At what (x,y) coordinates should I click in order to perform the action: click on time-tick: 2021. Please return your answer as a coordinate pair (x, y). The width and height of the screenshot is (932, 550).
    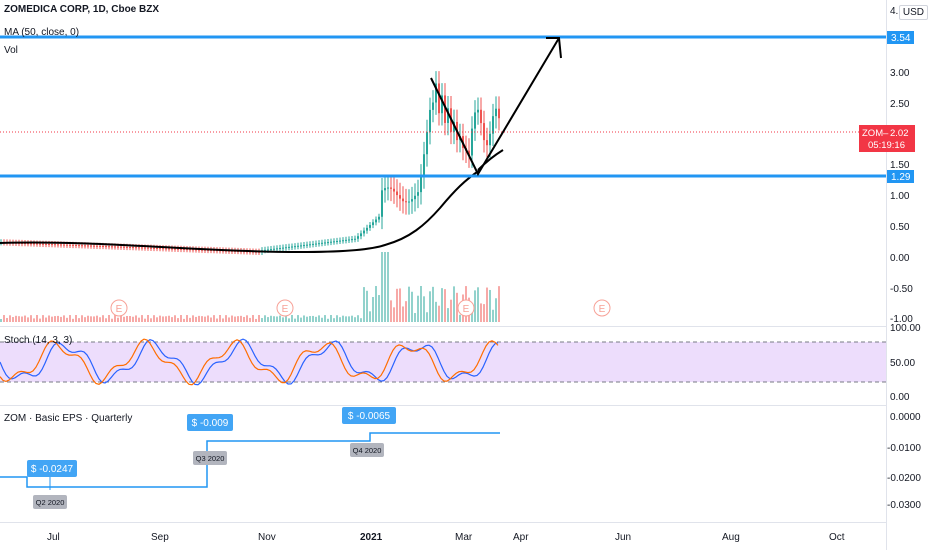
    Looking at the image, I should click on (371, 537).